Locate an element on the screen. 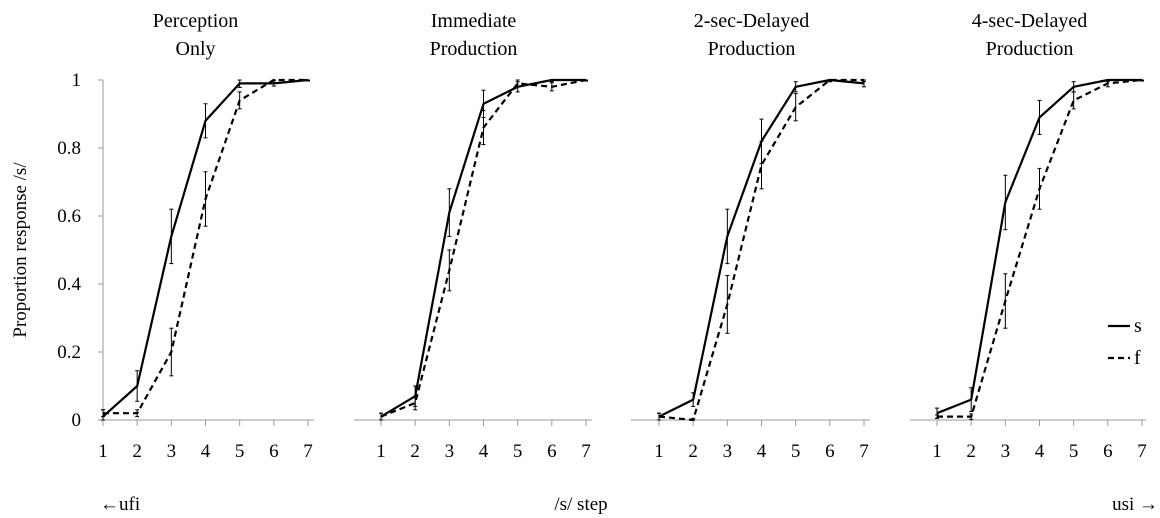  panel-title-line: Immediate is located at coordinates (474, 21).